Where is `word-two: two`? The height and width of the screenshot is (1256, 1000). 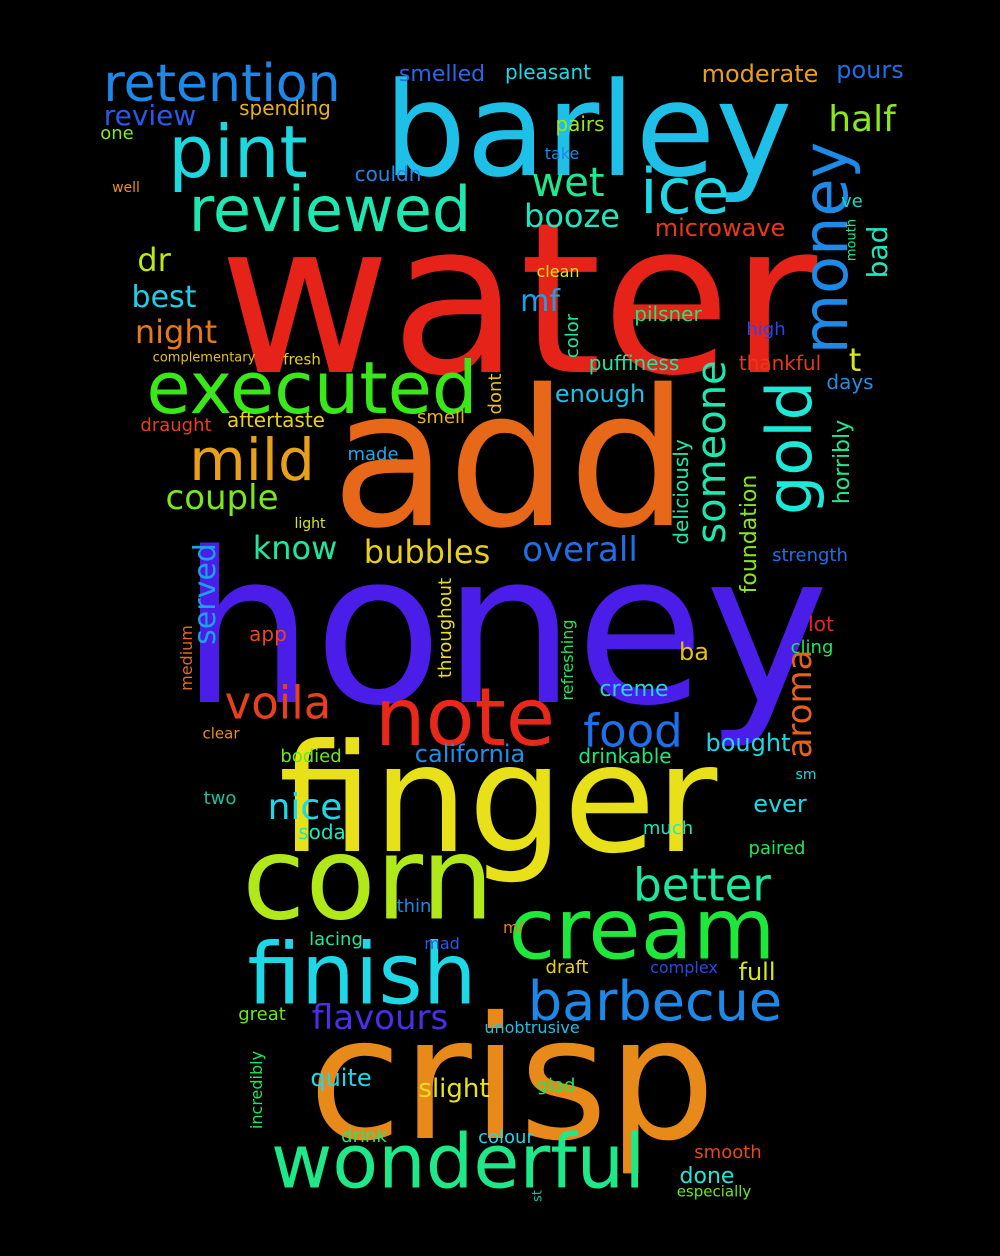
word-two: two is located at coordinates (220, 798).